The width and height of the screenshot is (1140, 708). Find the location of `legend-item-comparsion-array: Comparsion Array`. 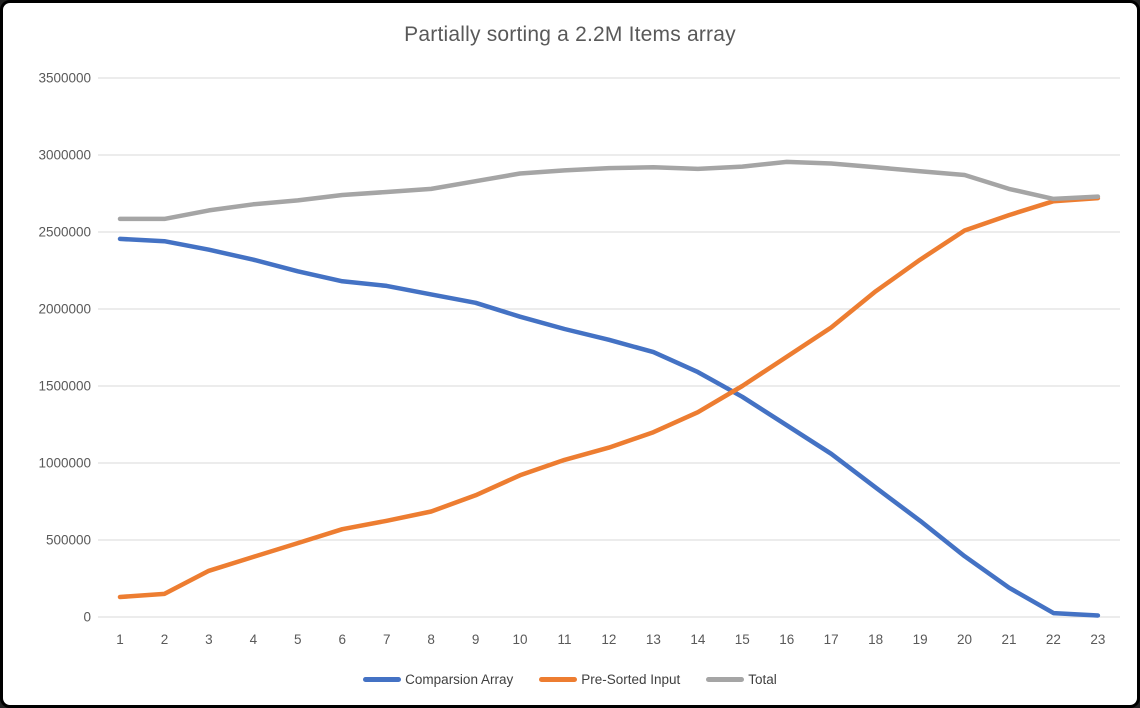

legend-item-comparsion-array: Comparsion Array is located at coordinates (438, 679).